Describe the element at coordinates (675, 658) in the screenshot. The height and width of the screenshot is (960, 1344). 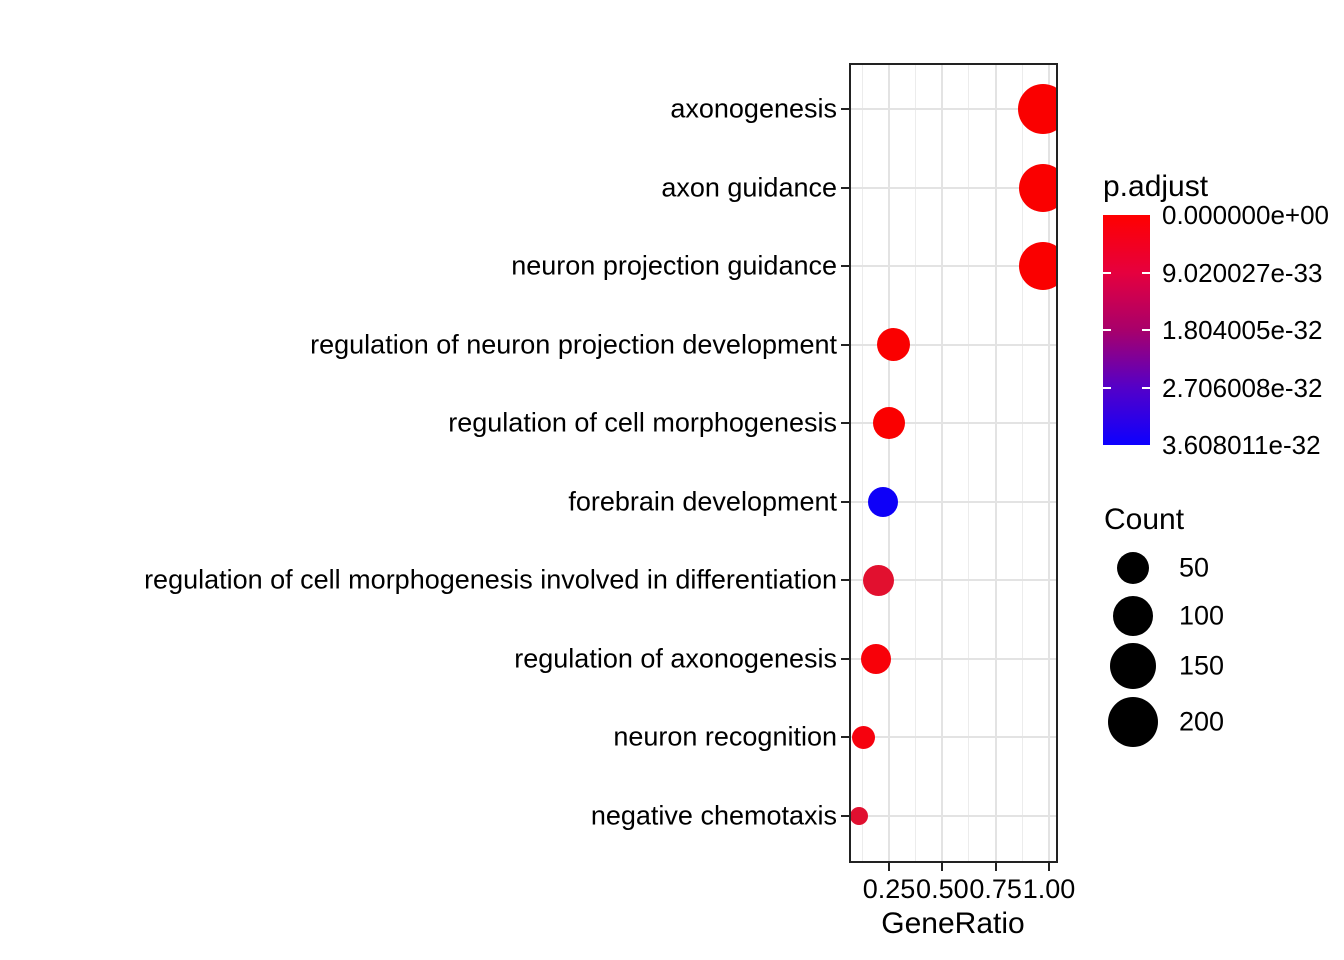
I see `category-label: regulation of axonogenesis` at that location.